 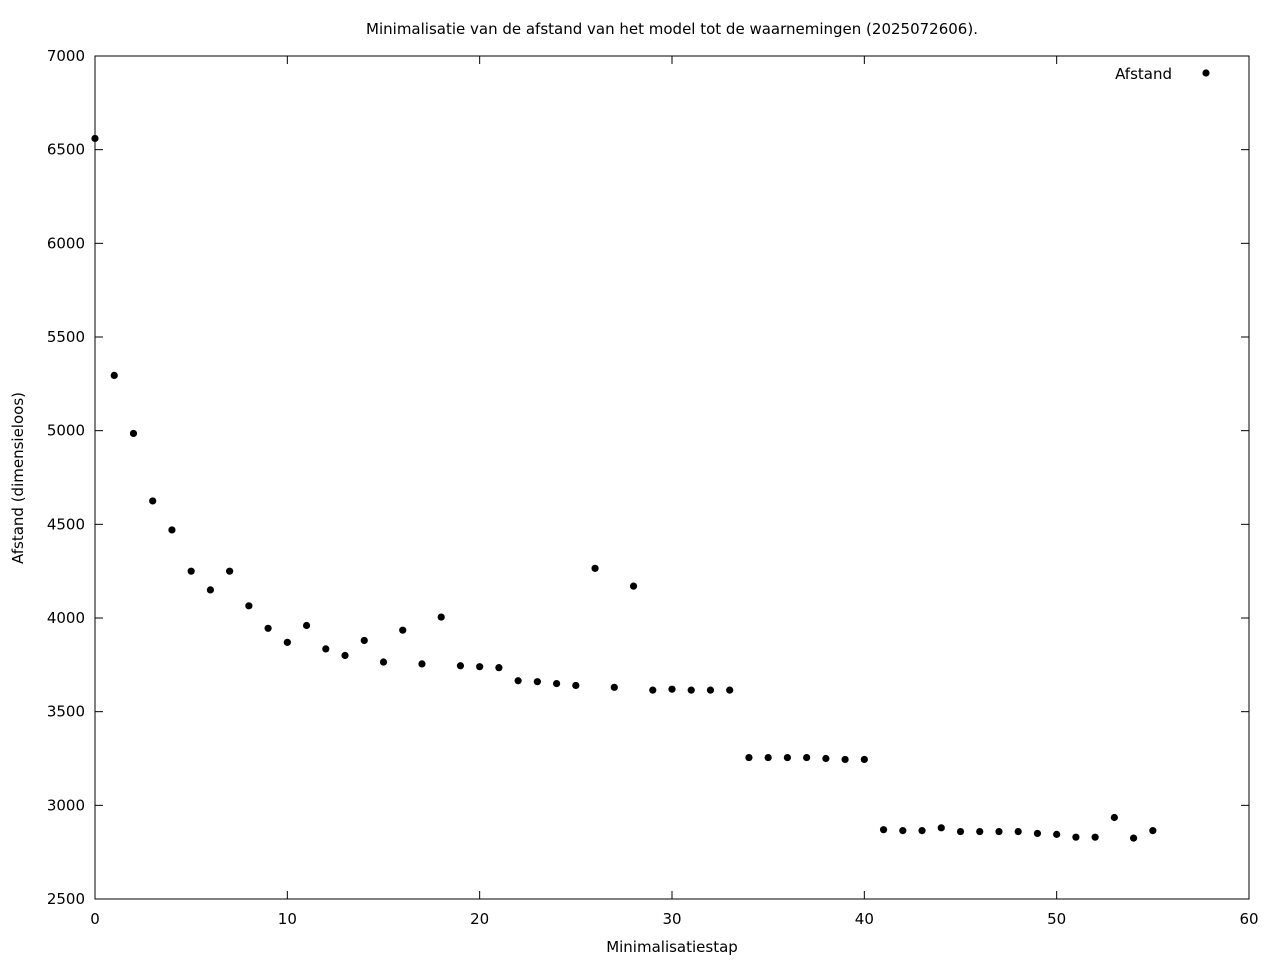 I want to click on x-tick-label: 60, so click(x=1248, y=919).